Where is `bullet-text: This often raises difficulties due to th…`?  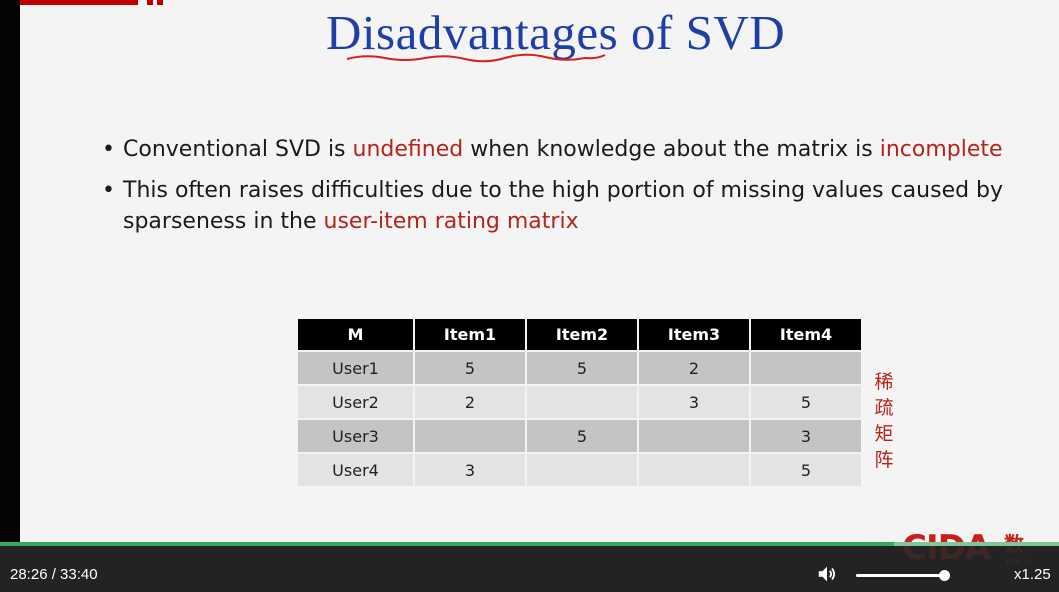
bullet-text: This often raises difficulties due to th… is located at coordinates (563, 206).